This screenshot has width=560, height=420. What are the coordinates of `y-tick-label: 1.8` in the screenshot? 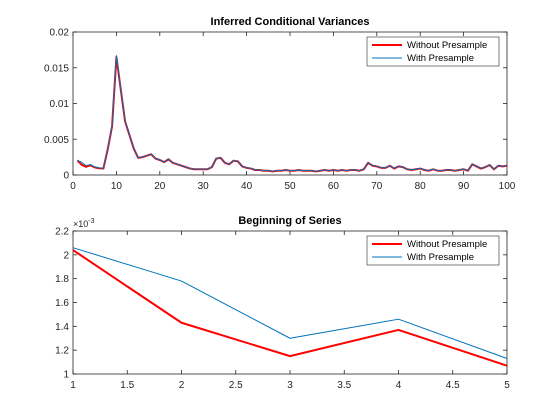 It's located at (62, 279).